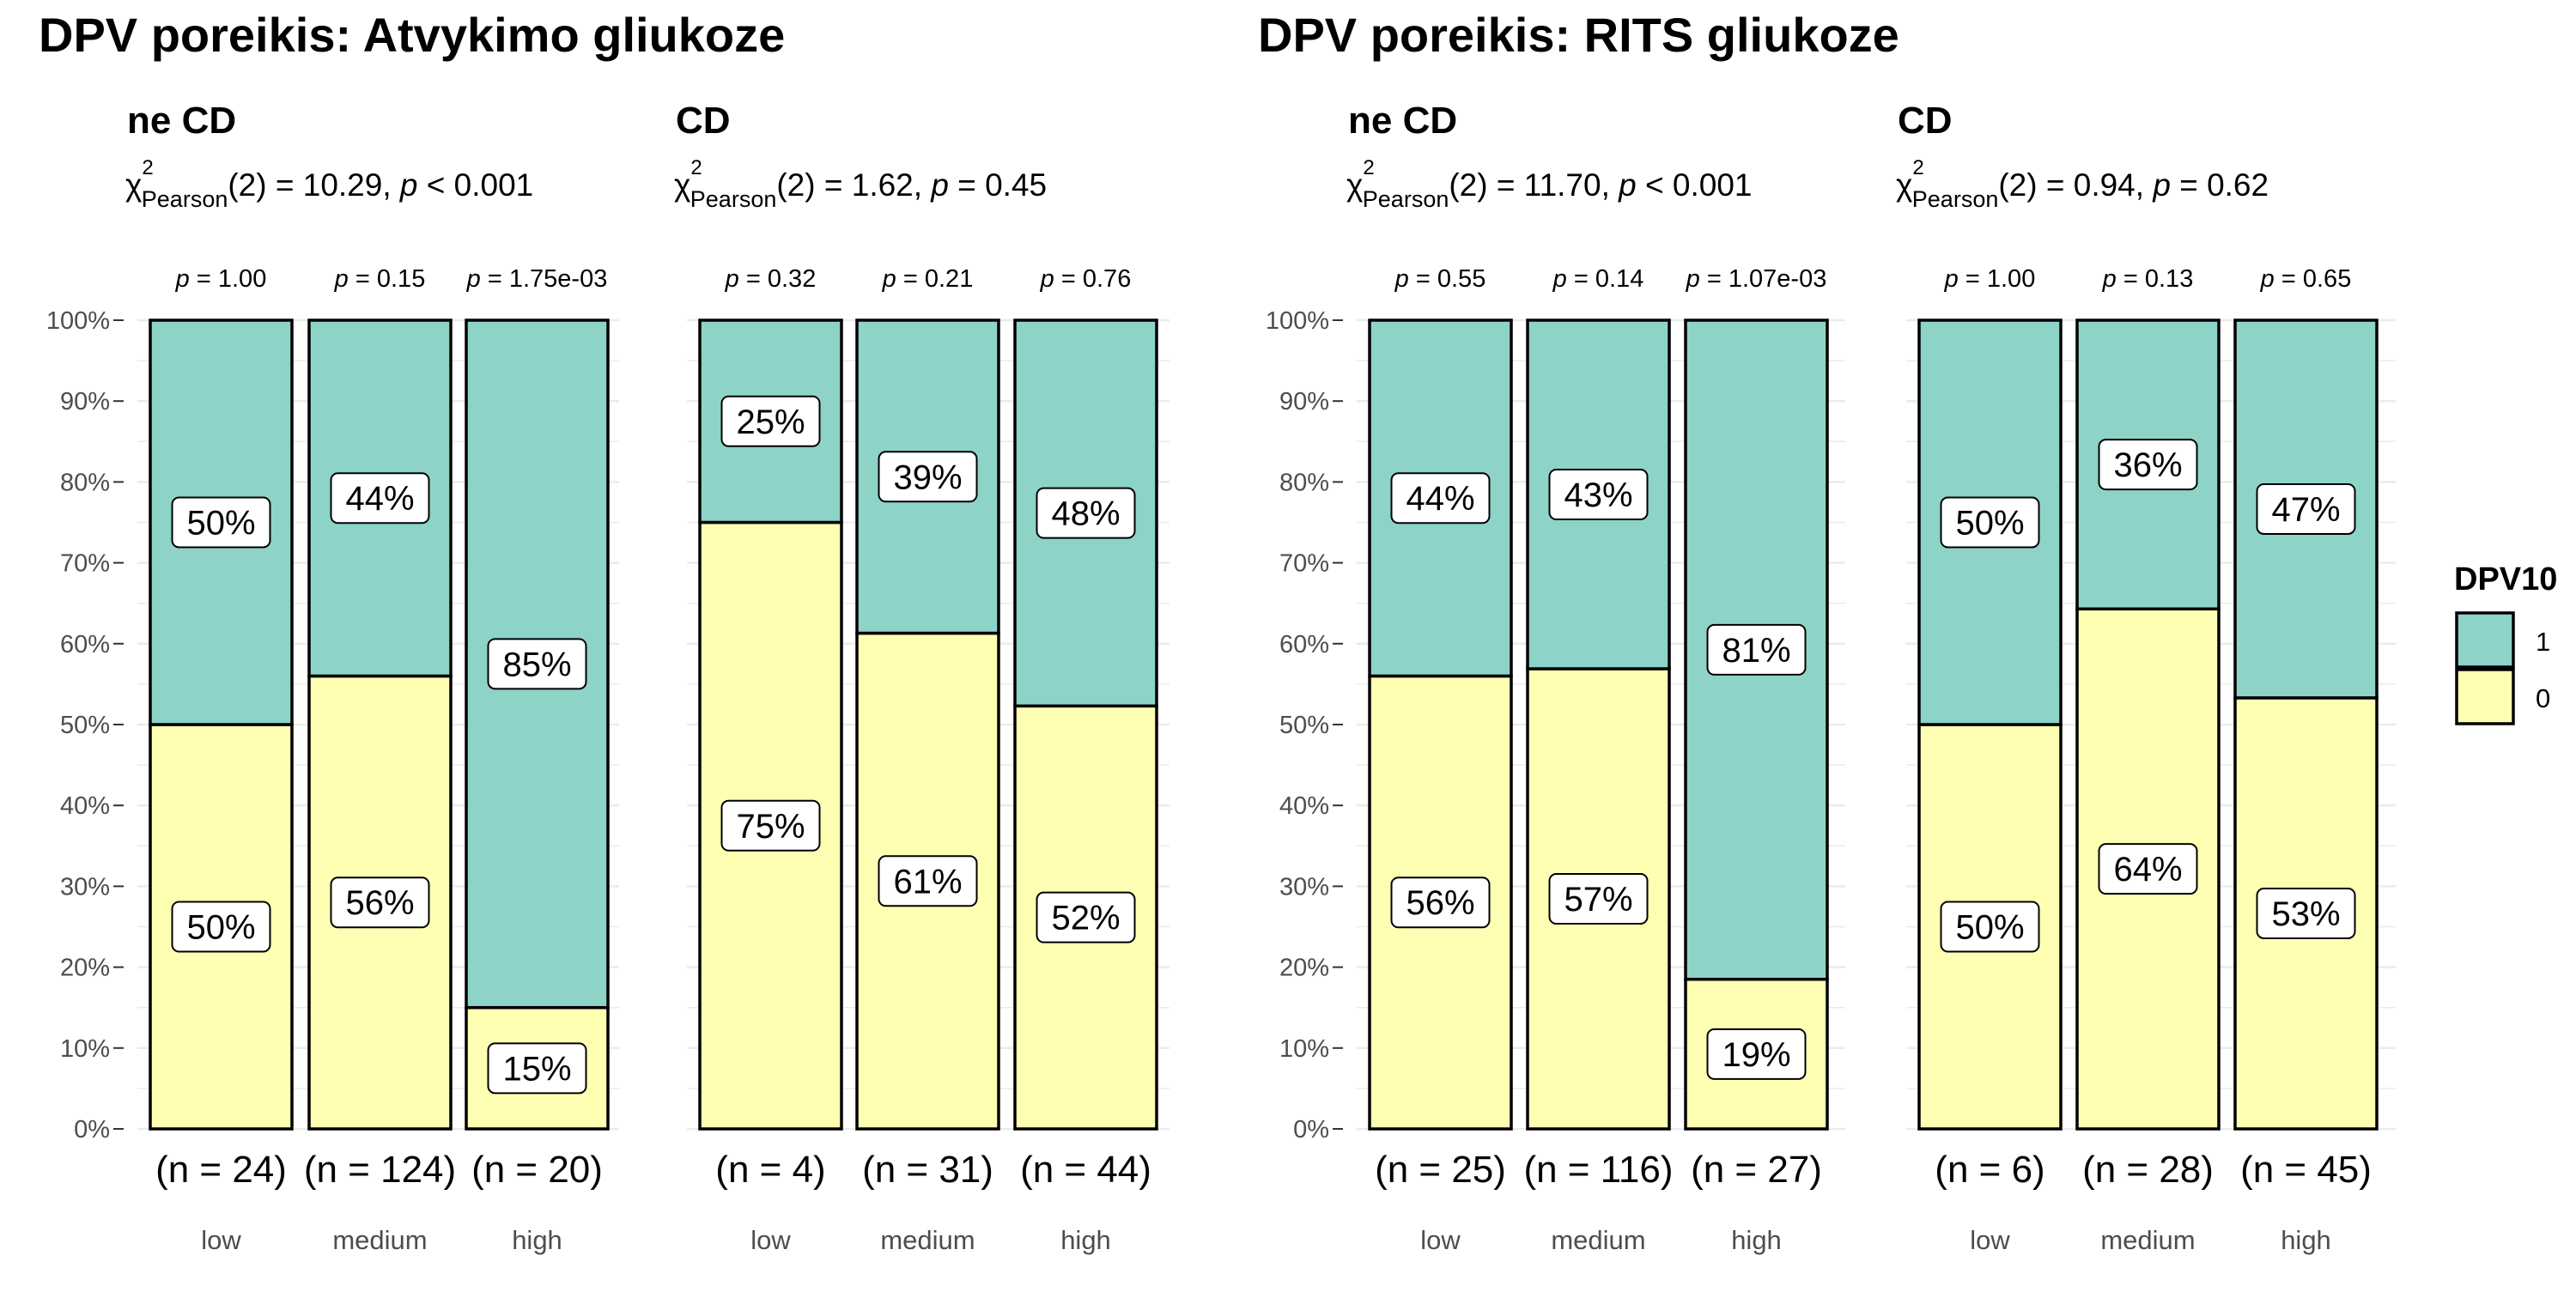 This screenshot has height=1292, width=2576. I want to click on panel-subtitle: χ2 Pearson(2) = 1.62, p = 0.45, so click(861, 184).